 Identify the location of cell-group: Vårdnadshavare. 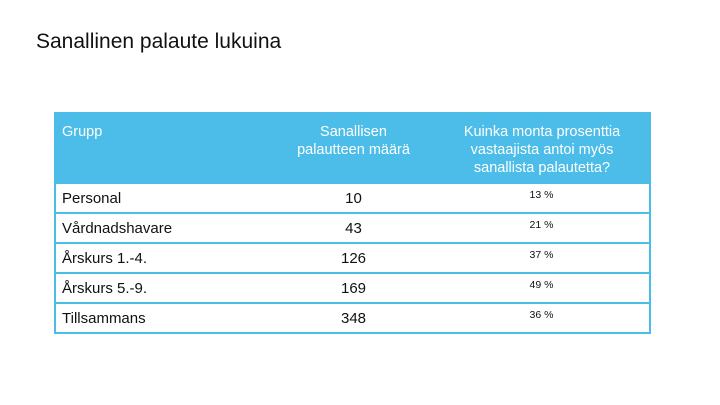
(163, 228).